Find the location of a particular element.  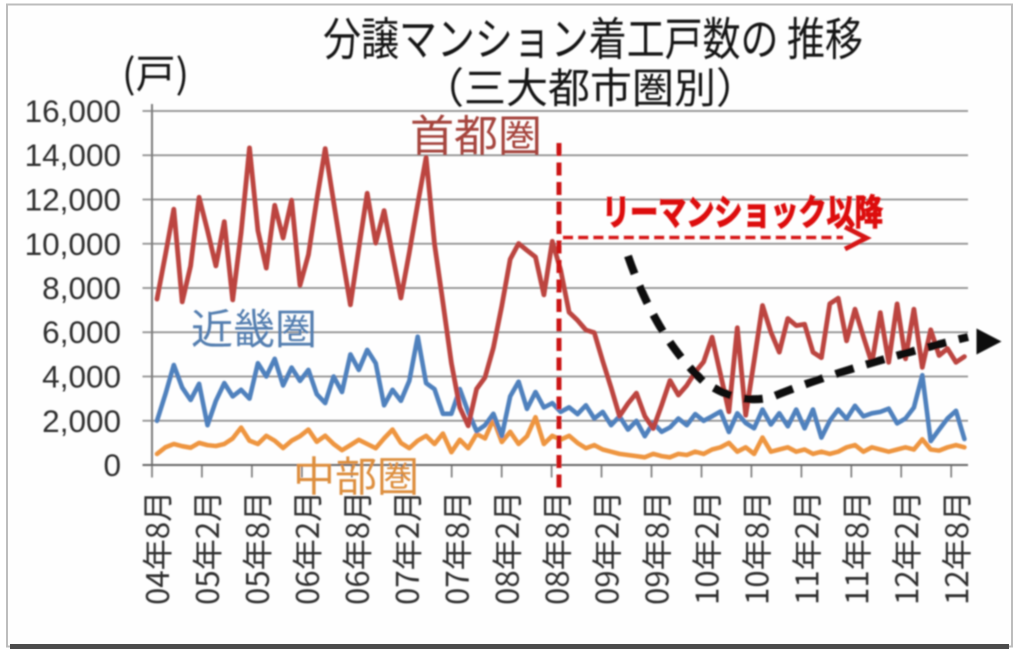

svg-text: 4,000 is located at coordinates (81, 377).